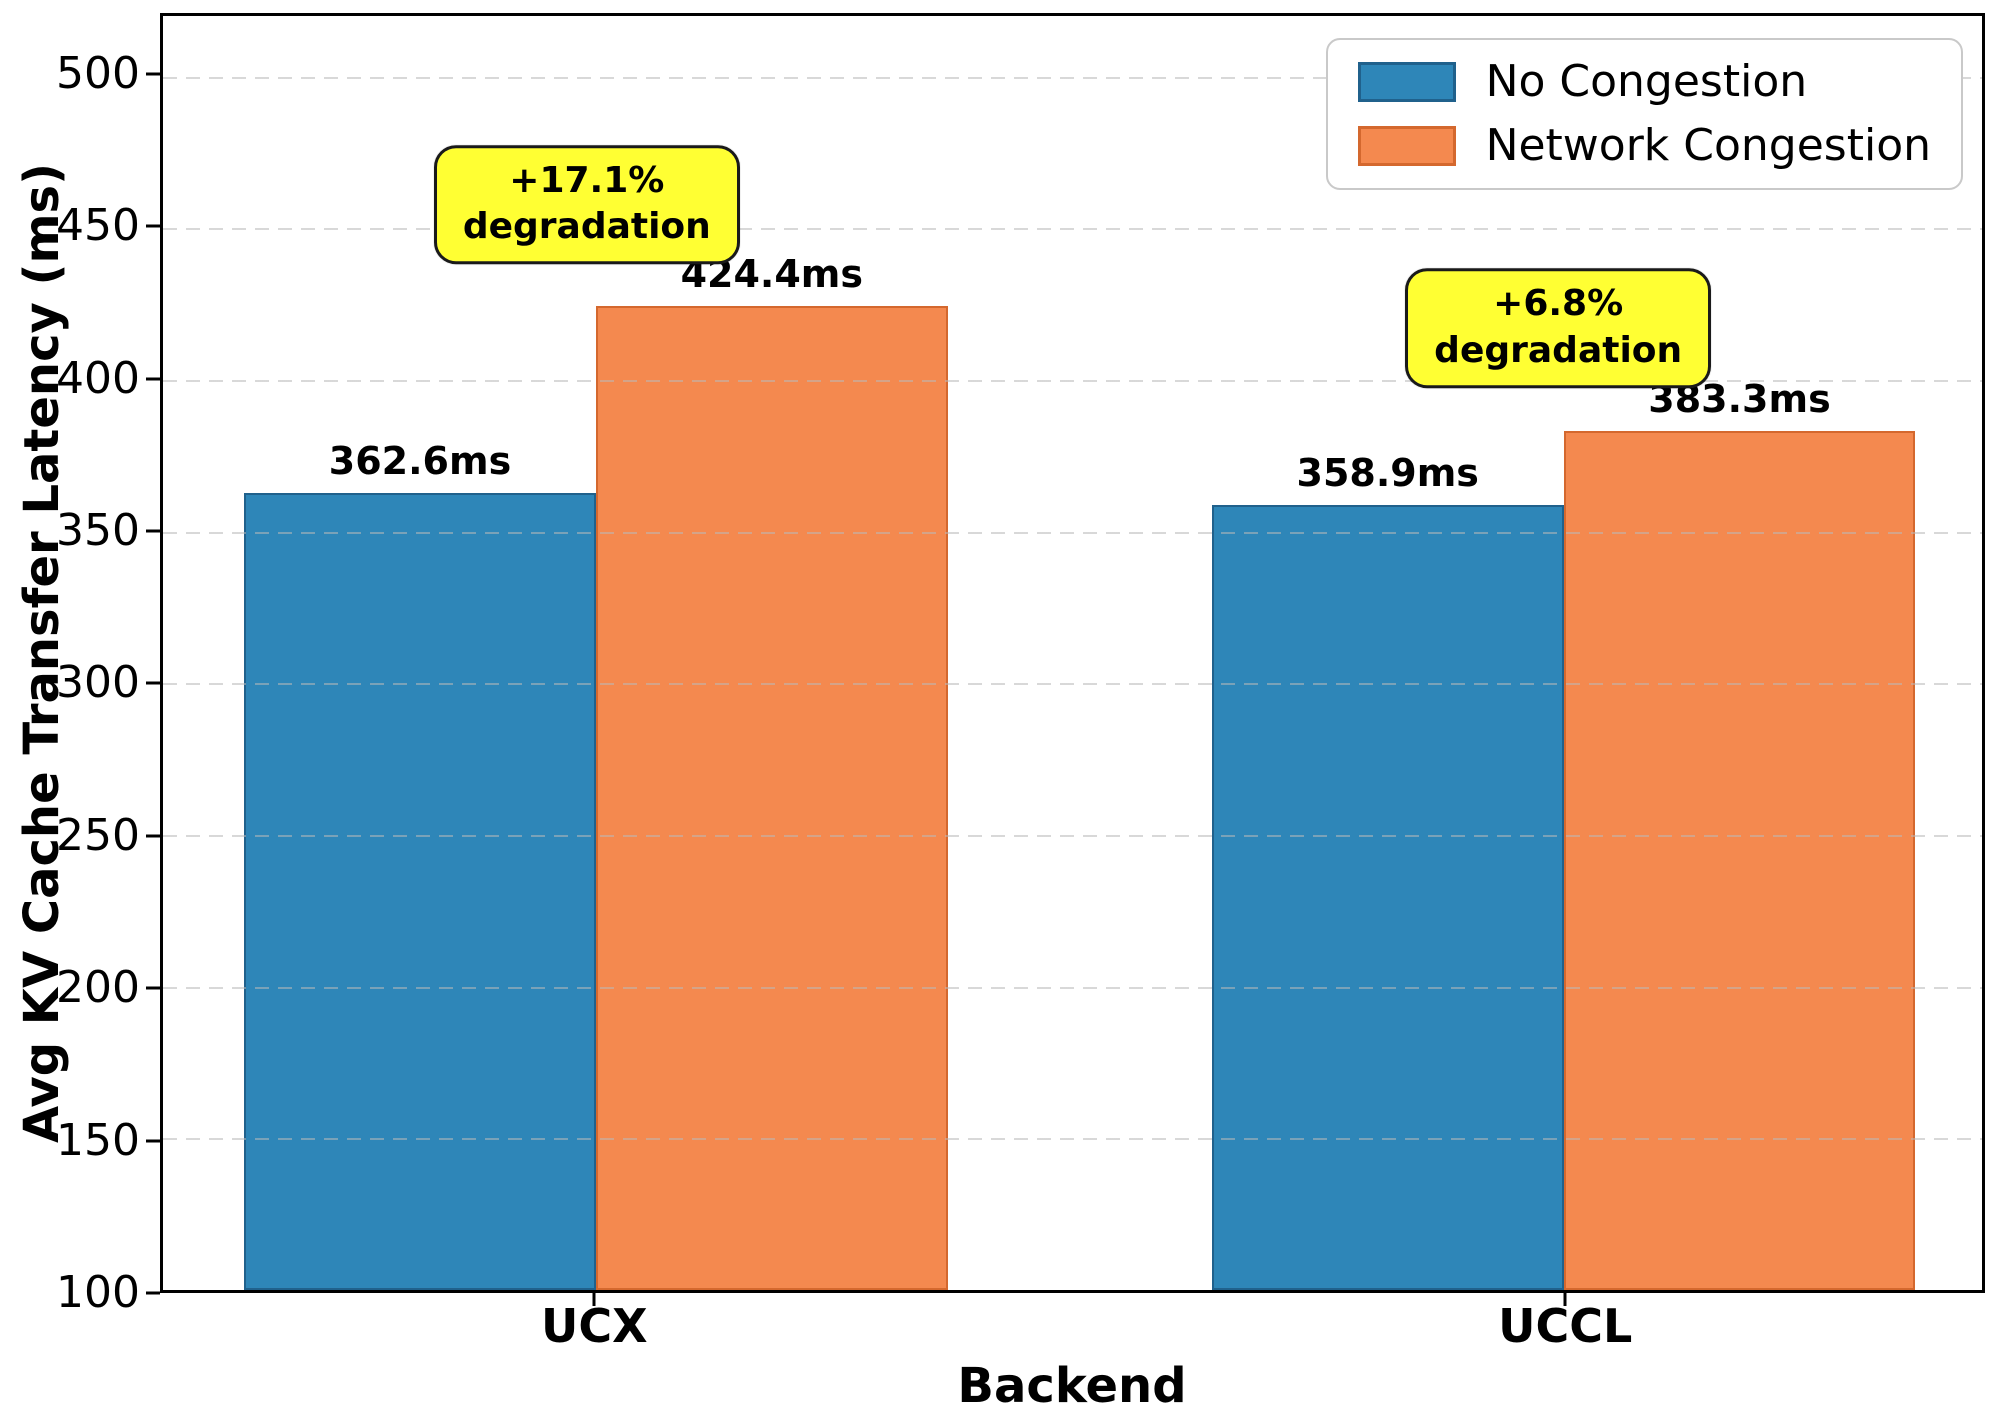 This screenshot has width=1999, height=1423. I want to click on bar-ucx-no-congestion, so click(420, 891).